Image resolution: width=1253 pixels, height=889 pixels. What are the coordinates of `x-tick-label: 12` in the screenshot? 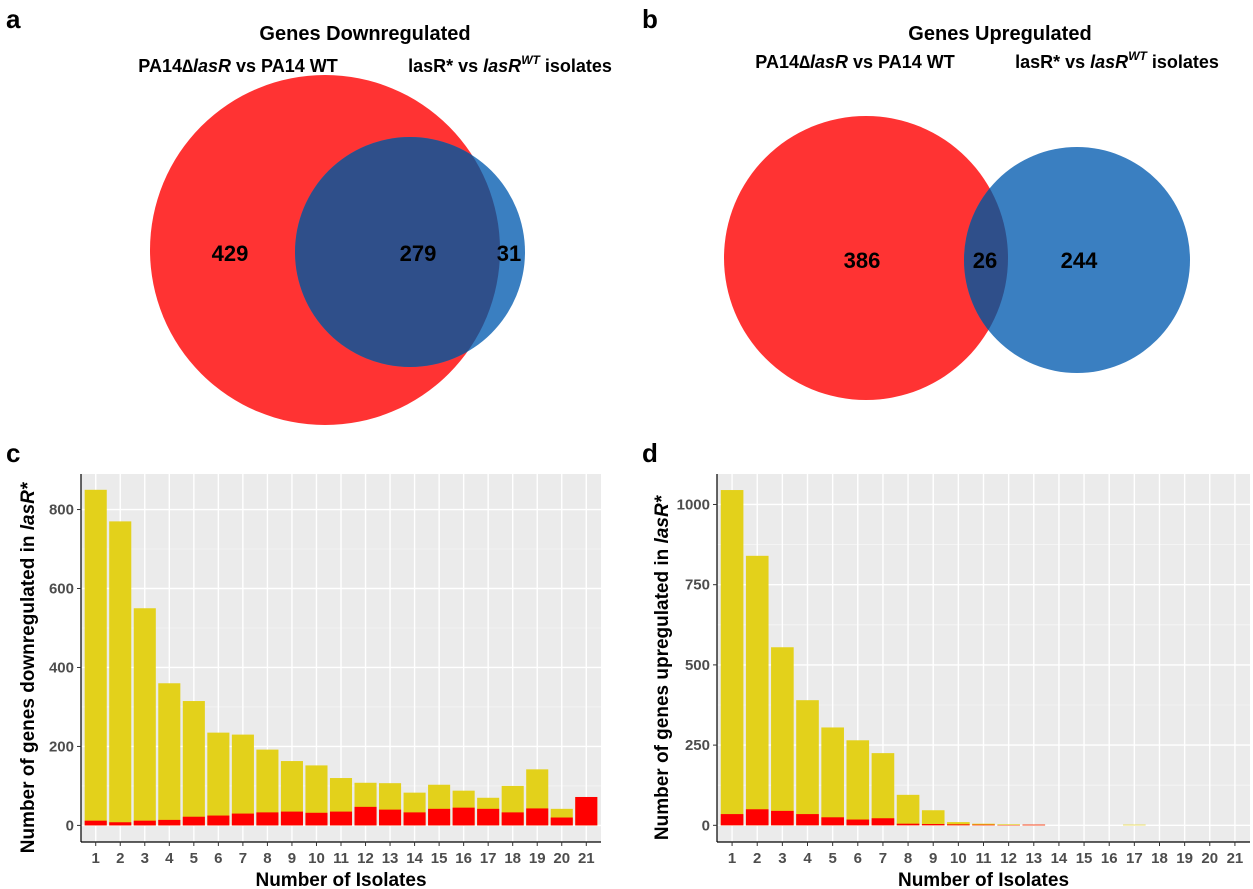 It's located at (365, 858).